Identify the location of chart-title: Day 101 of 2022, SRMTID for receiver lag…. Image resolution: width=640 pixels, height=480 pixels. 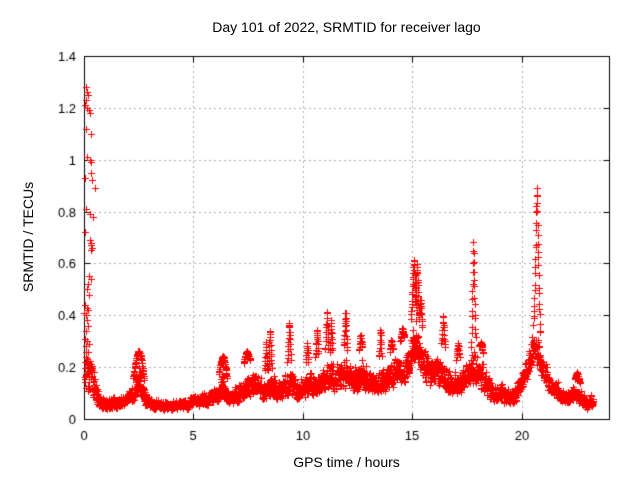
(346, 27).